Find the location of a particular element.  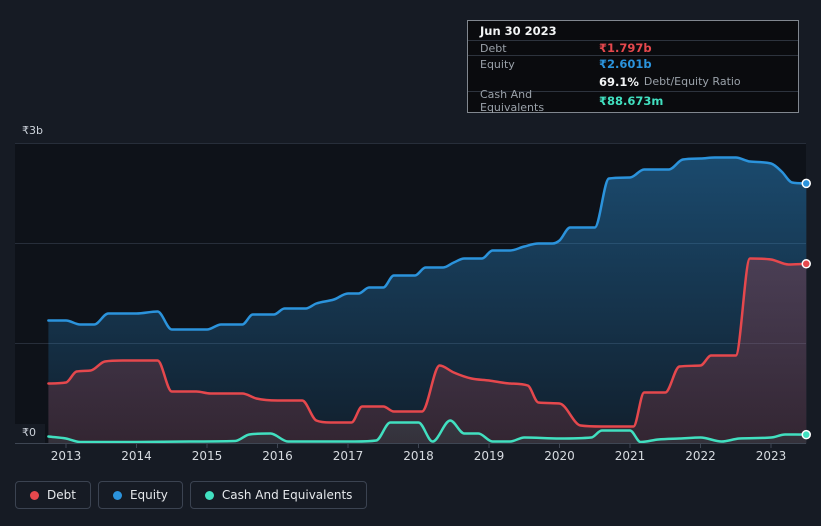

legend-item-cash: Cash And Equivalents is located at coordinates (278, 495).